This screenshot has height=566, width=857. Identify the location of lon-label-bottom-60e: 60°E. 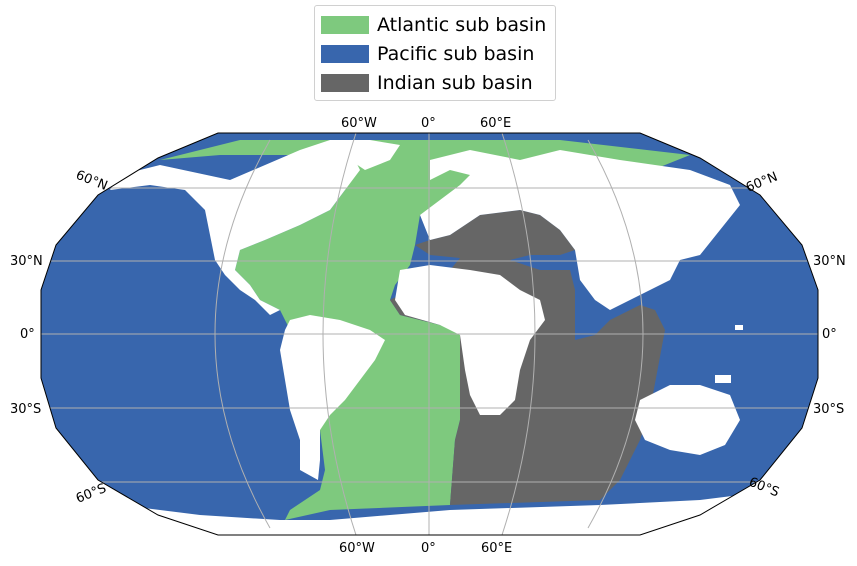
(496, 548).